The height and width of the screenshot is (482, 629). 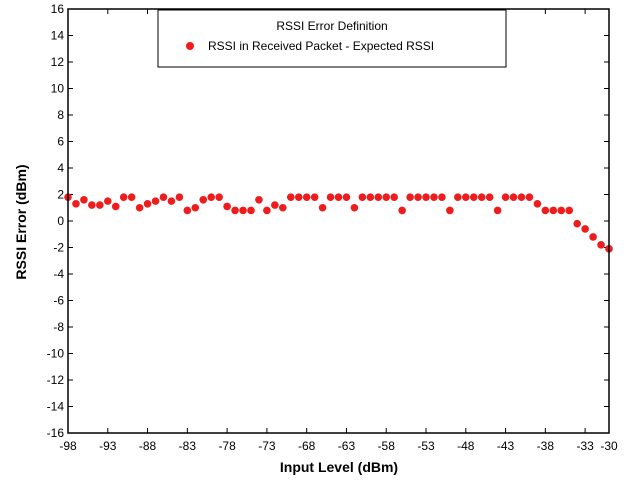 What do you see at coordinates (321, 46) in the screenshot?
I see `legend-series-label: RSSI in Received Packet - Expected RSSI` at bounding box center [321, 46].